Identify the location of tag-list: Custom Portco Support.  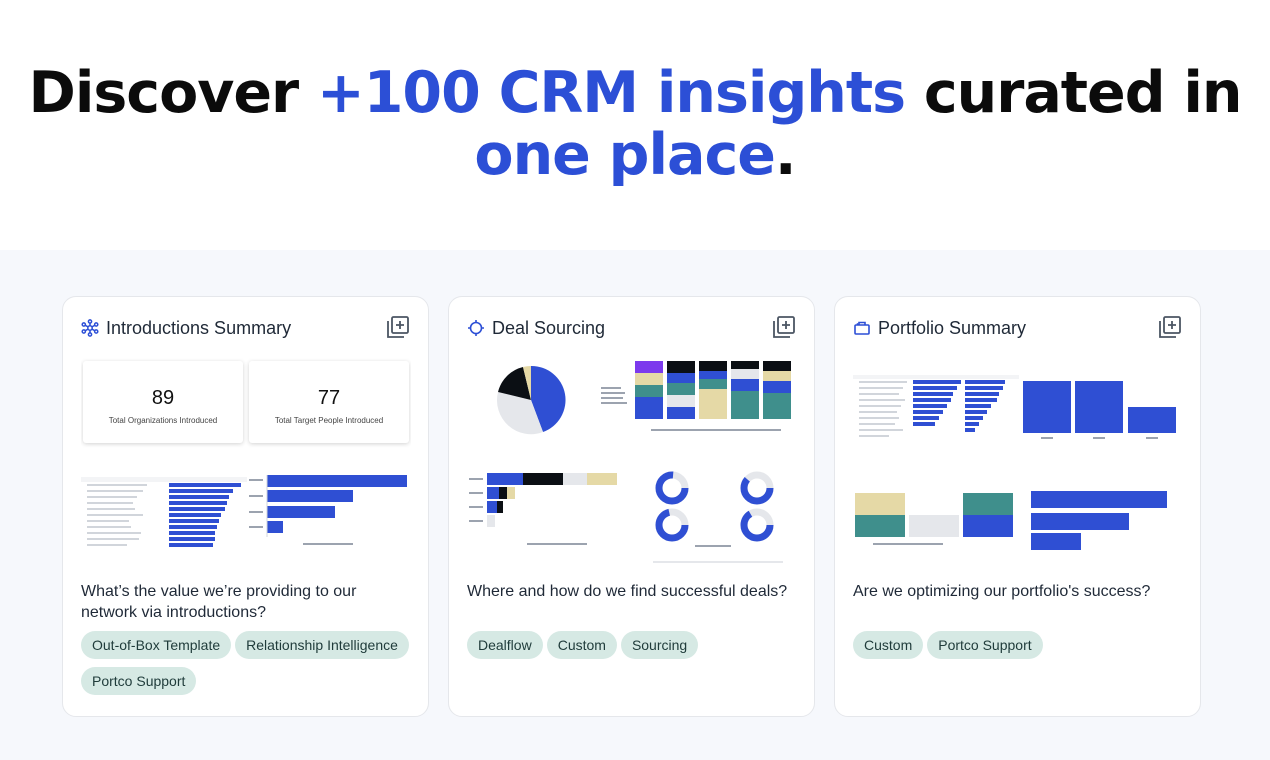
(1018, 645).